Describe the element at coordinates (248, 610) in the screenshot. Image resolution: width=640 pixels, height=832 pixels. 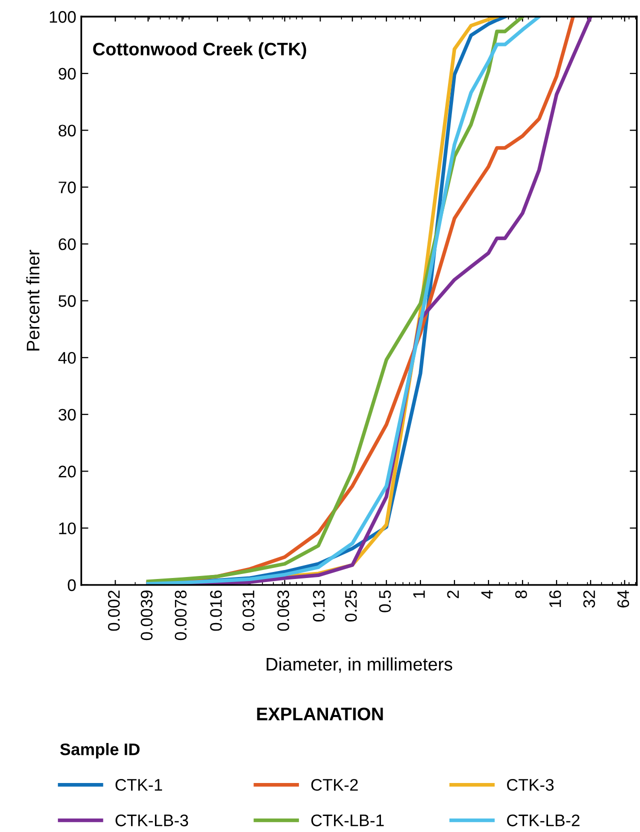
I see `x-tick-label: 0.031` at that location.